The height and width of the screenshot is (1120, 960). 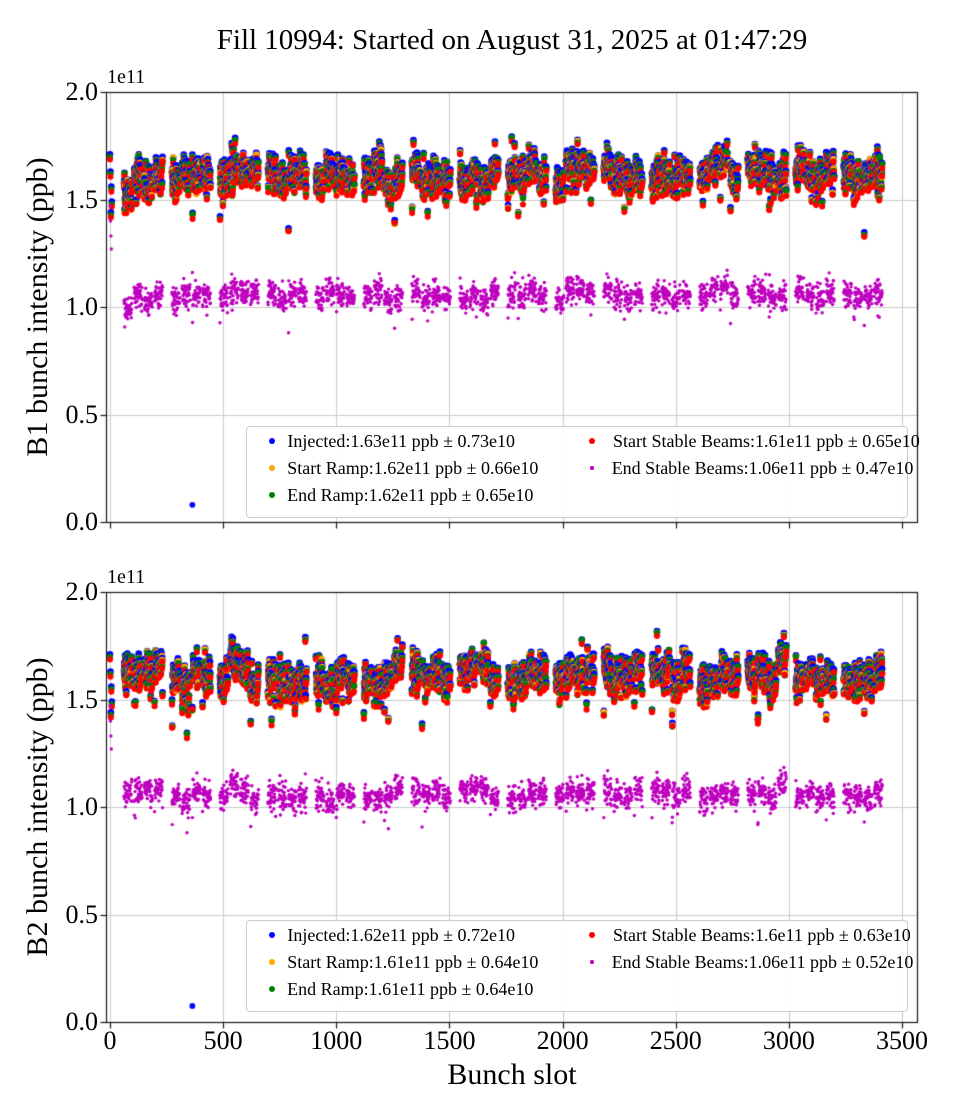 I want to click on legend-entry-end-stable-beams: End Stable Beams:1.06e11 ppb ± 0.47e10, so click(x=747, y=468).